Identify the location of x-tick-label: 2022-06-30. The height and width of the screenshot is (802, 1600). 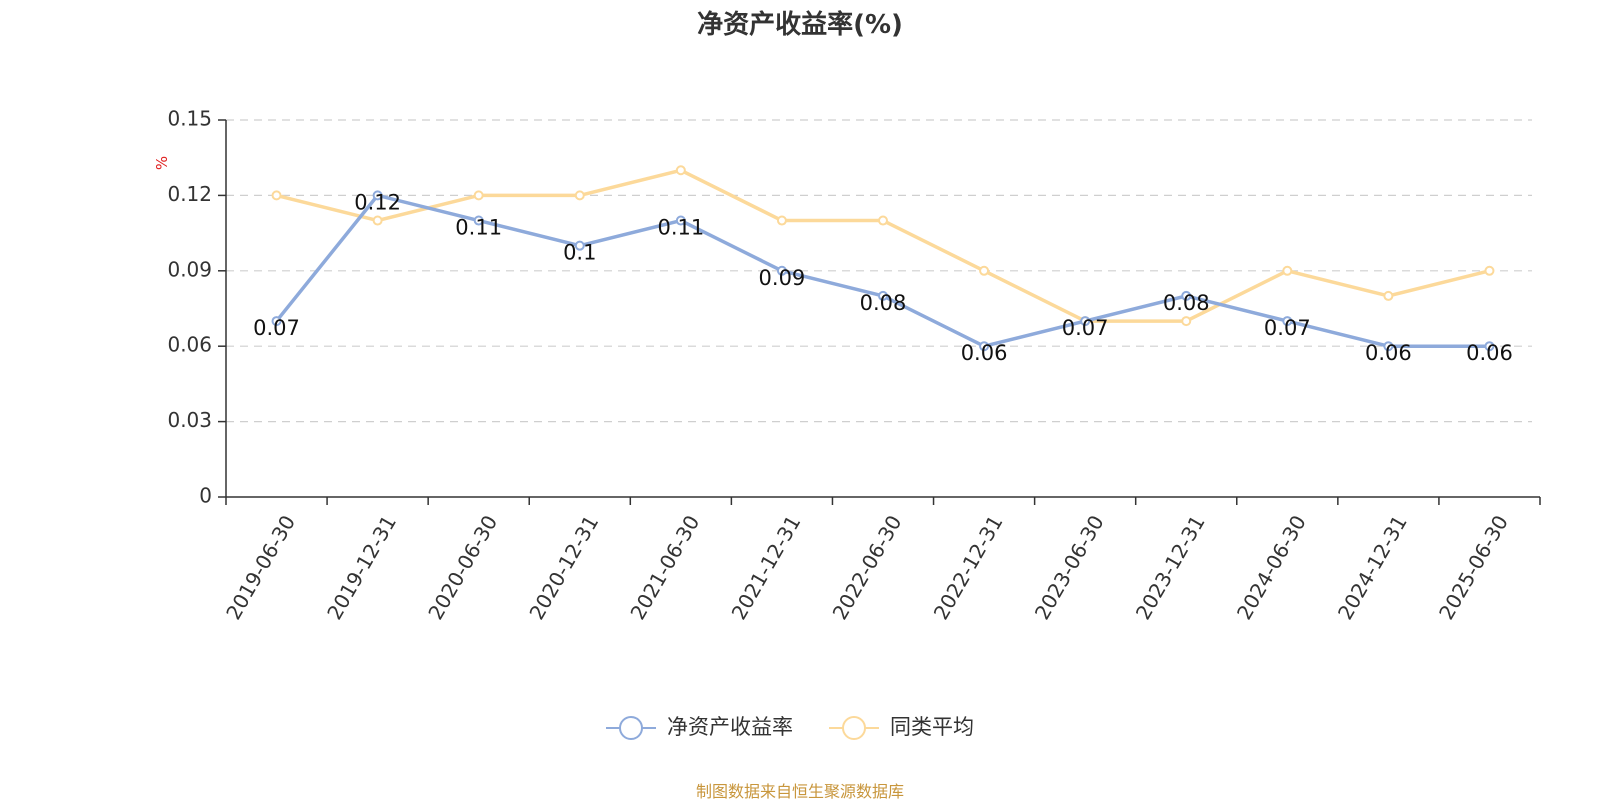
(867, 567).